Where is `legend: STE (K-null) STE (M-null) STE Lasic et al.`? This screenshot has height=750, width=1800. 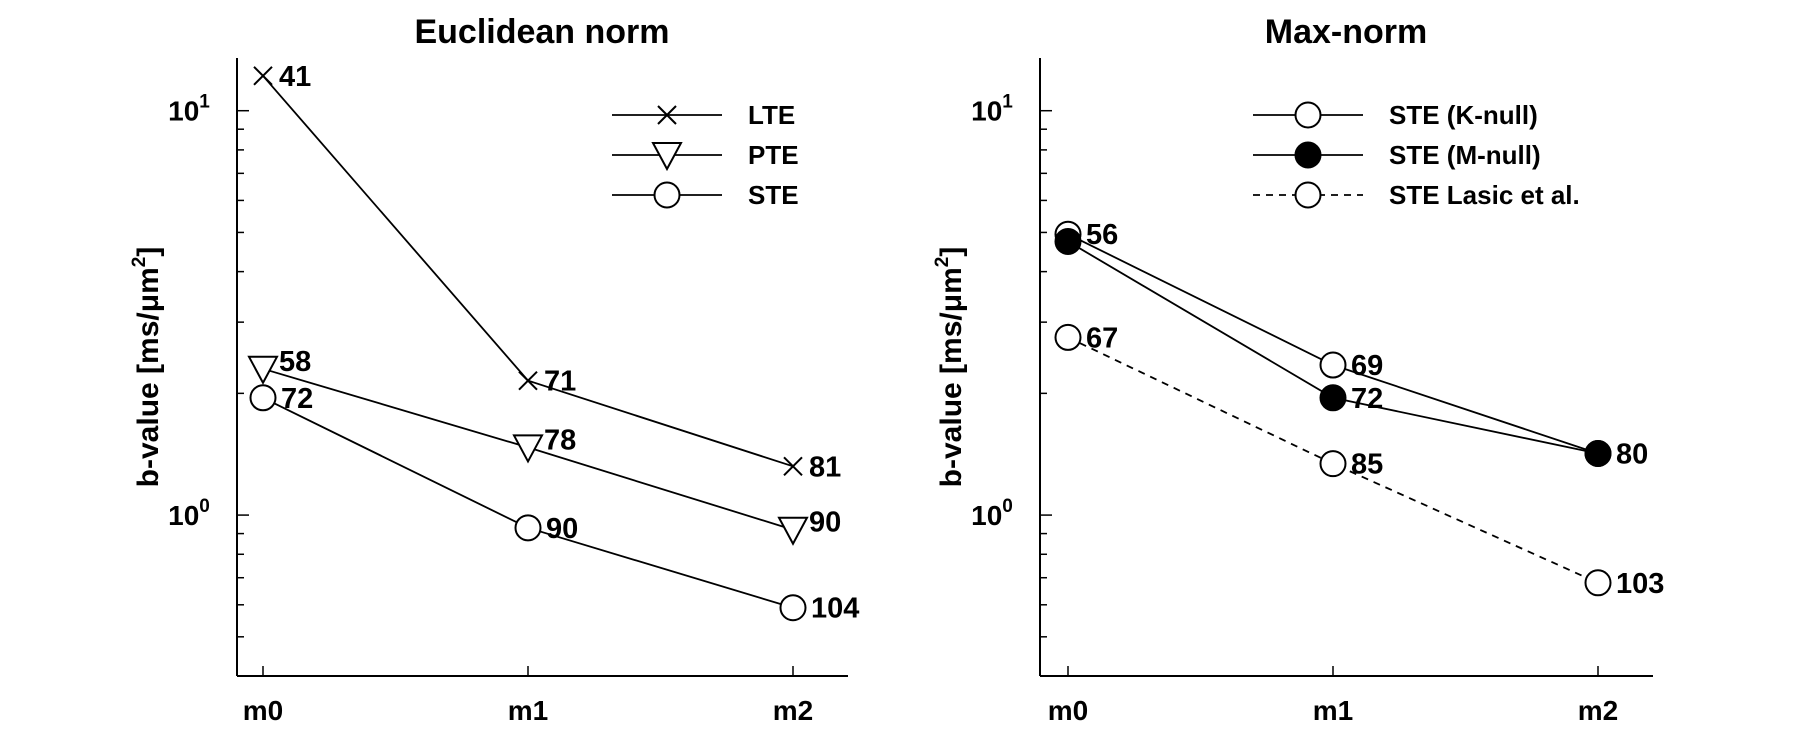 legend: STE (K-null) STE (M-null) STE Lasic et al. is located at coordinates (1416, 155).